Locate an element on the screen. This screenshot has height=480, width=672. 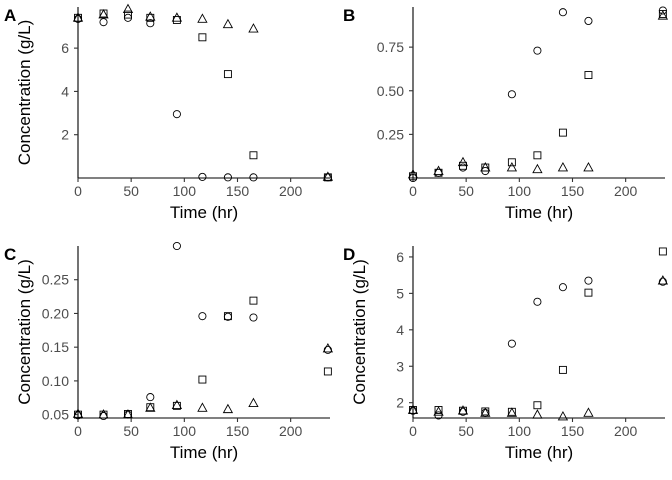
y-tick-label: 0.20 is located at coordinates (55, 313).